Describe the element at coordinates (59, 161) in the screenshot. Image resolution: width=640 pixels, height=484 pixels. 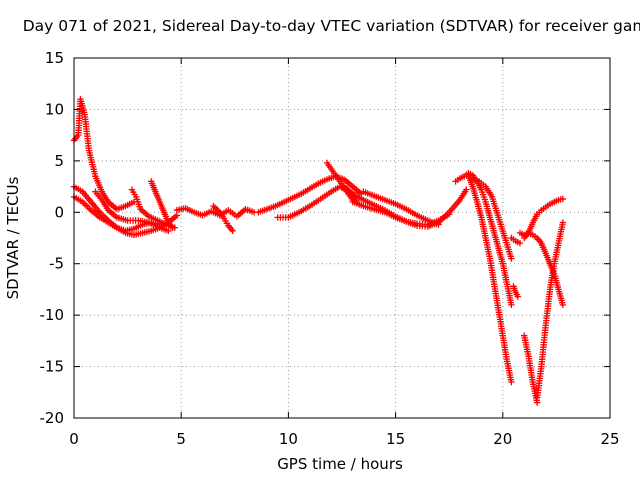
I see `y-tick-label: 5` at that location.